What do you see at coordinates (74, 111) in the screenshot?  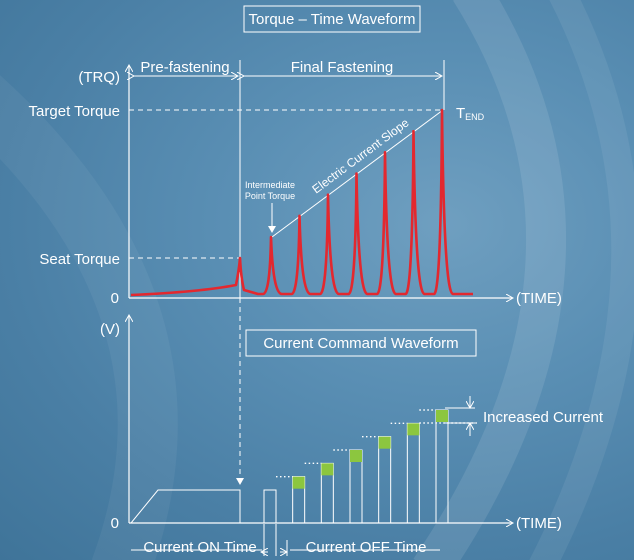 I see `target-torque-label: Target Torque` at bounding box center [74, 111].